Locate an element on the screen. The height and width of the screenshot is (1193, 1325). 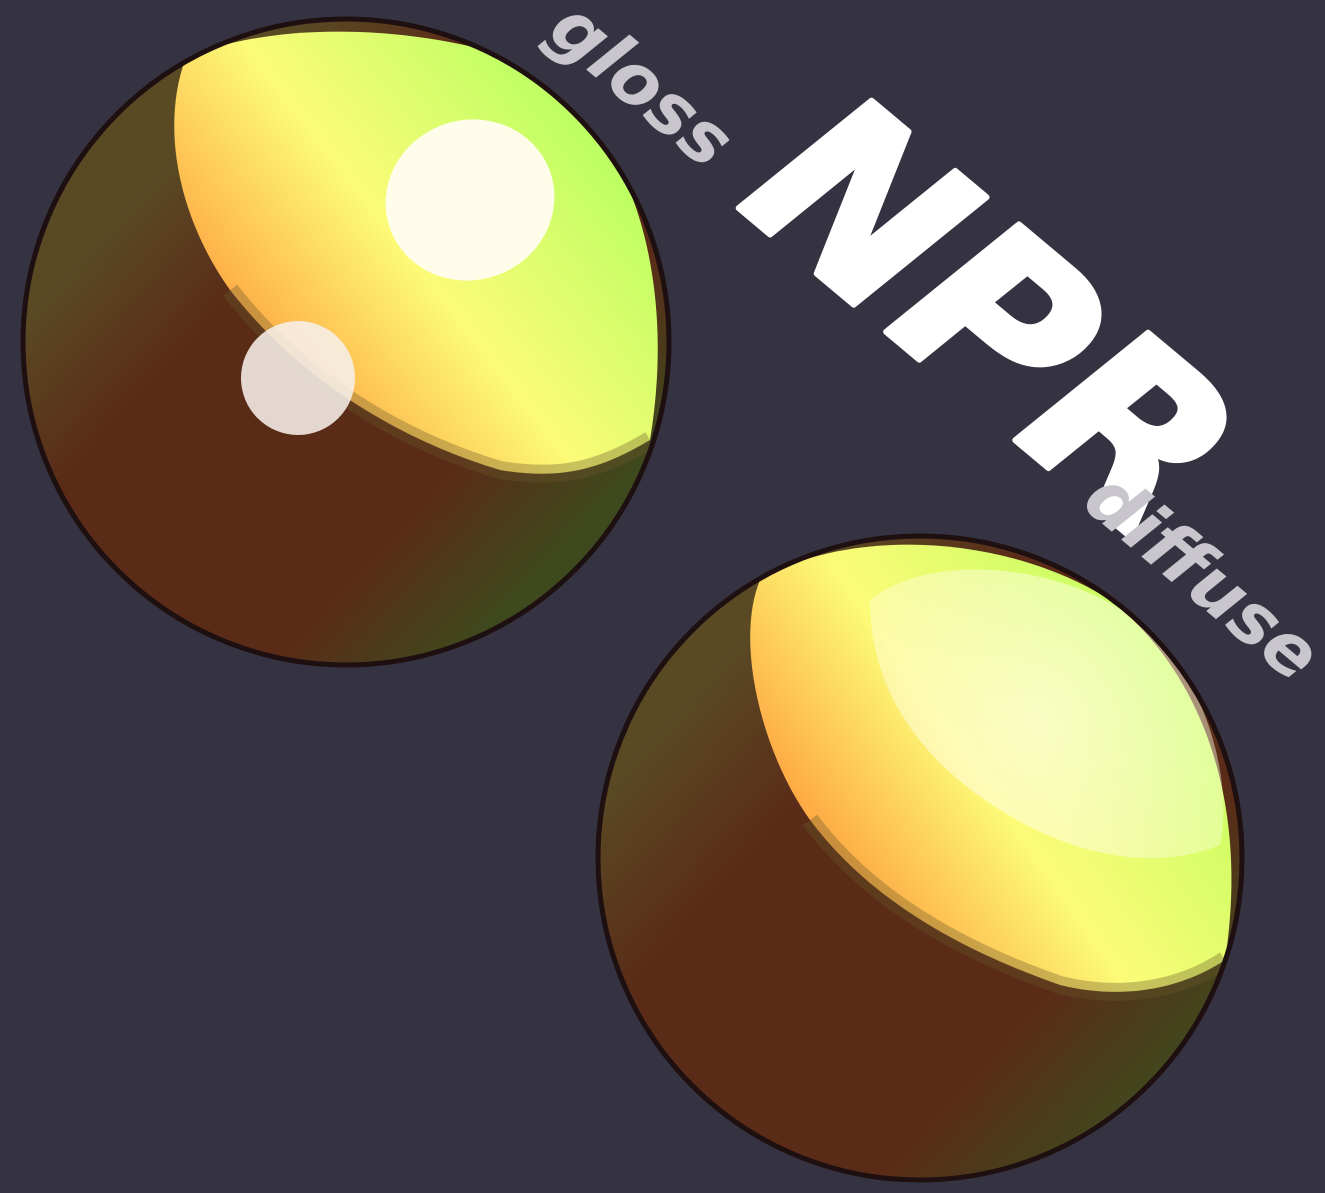
gloss-specular-highlight is located at coordinates (470, 200).